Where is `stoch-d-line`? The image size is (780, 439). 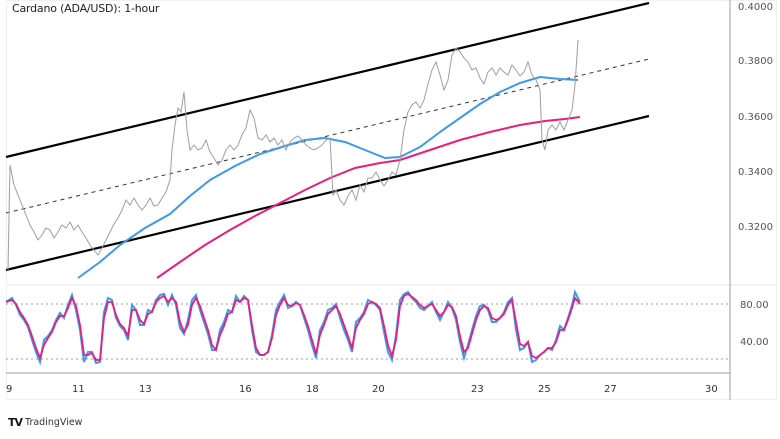
stoch-d-line is located at coordinates (293, 326).